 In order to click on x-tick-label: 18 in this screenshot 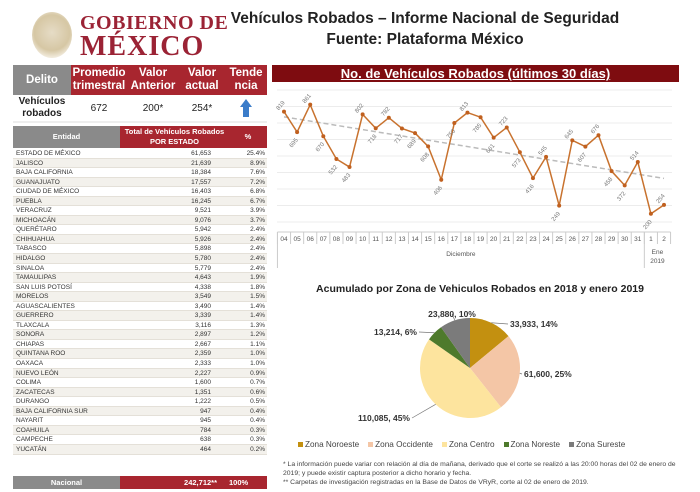, I will do `click(468, 239)`.